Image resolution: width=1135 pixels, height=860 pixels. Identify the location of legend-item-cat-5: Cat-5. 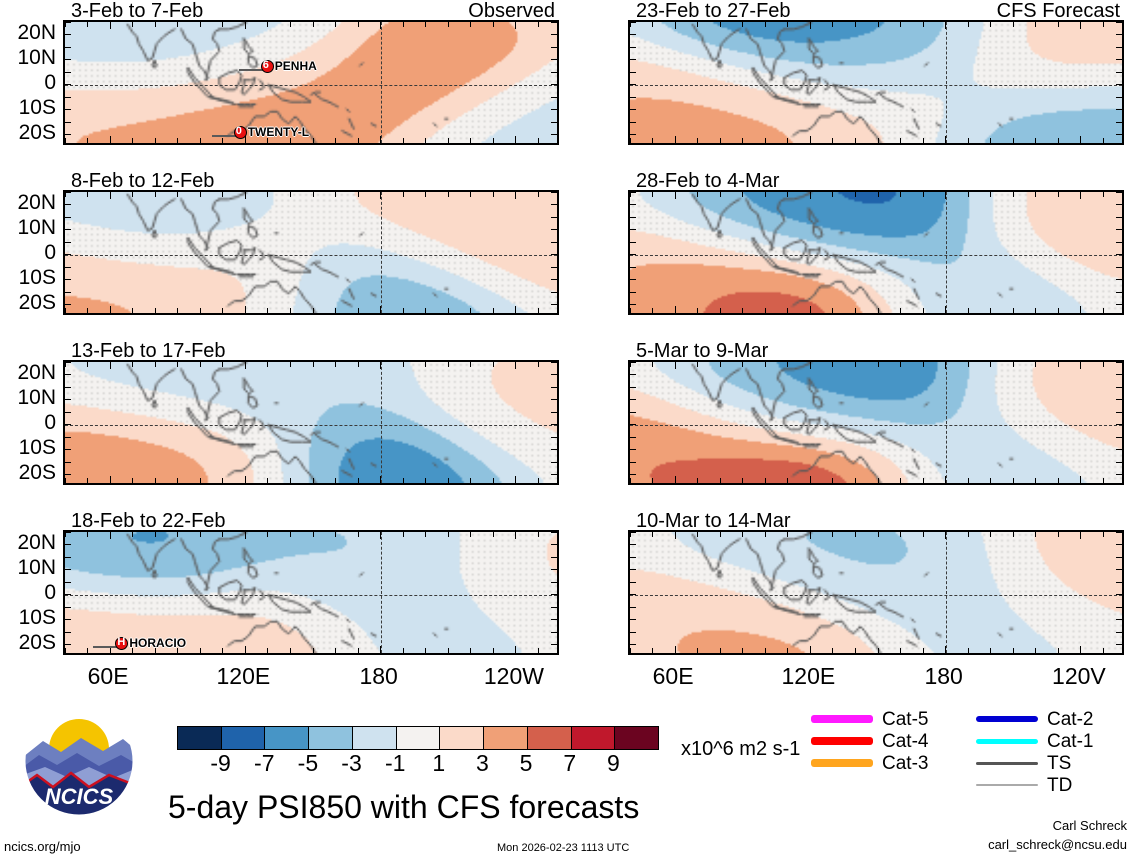
(869, 719).